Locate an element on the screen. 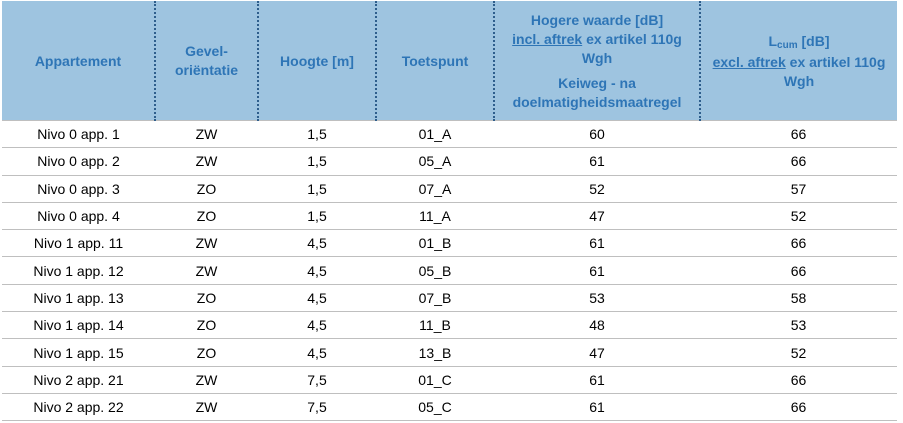  table-row: Nivo 0 app. 1 ZW 1,5 01_A 60 66 is located at coordinates (449, 134).